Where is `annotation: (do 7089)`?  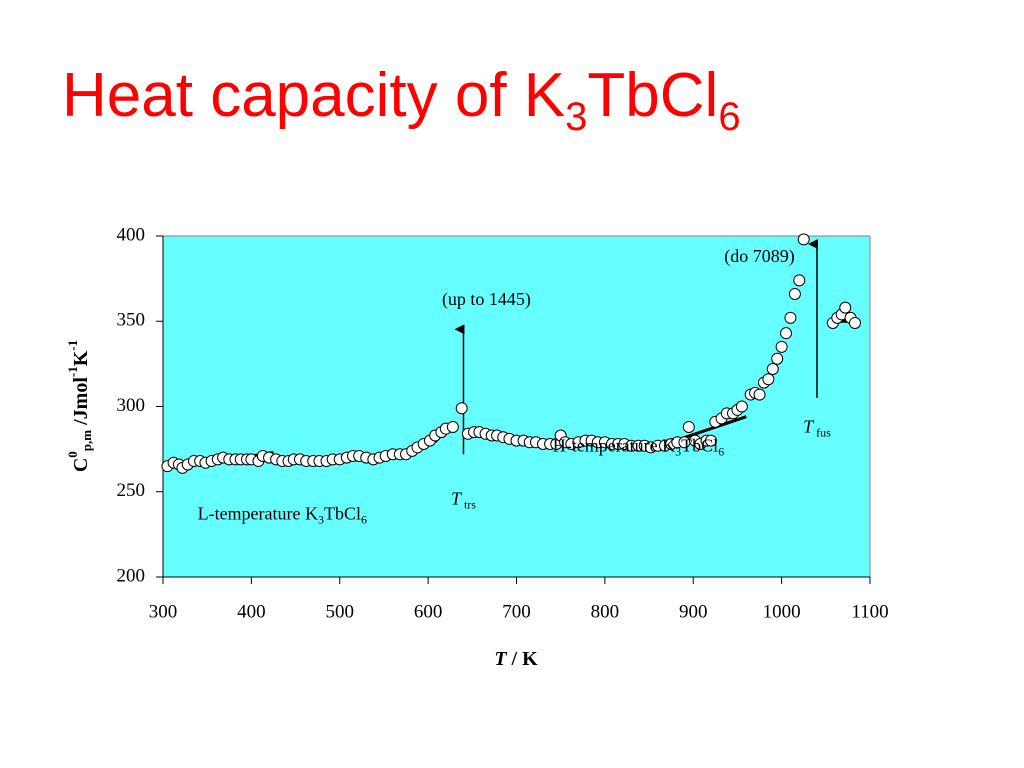
annotation: (do 7089) is located at coordinates (759, 256).